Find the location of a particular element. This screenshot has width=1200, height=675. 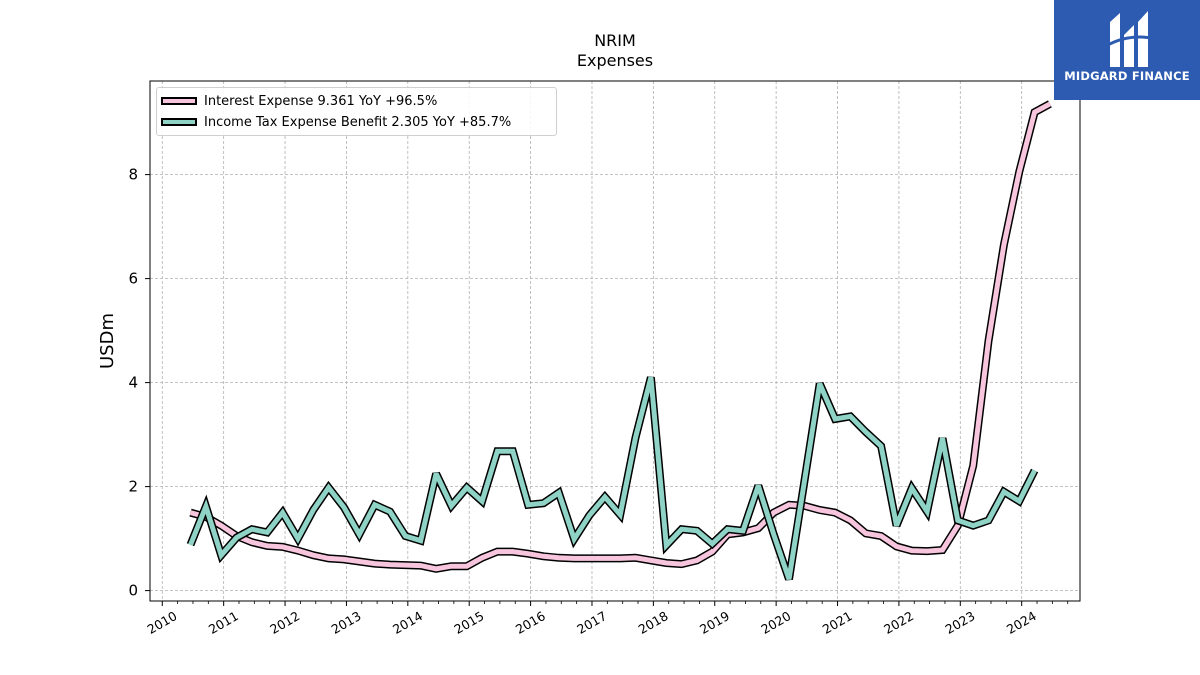

x-tick-label: 2016 is located at coordinates (530, 622).